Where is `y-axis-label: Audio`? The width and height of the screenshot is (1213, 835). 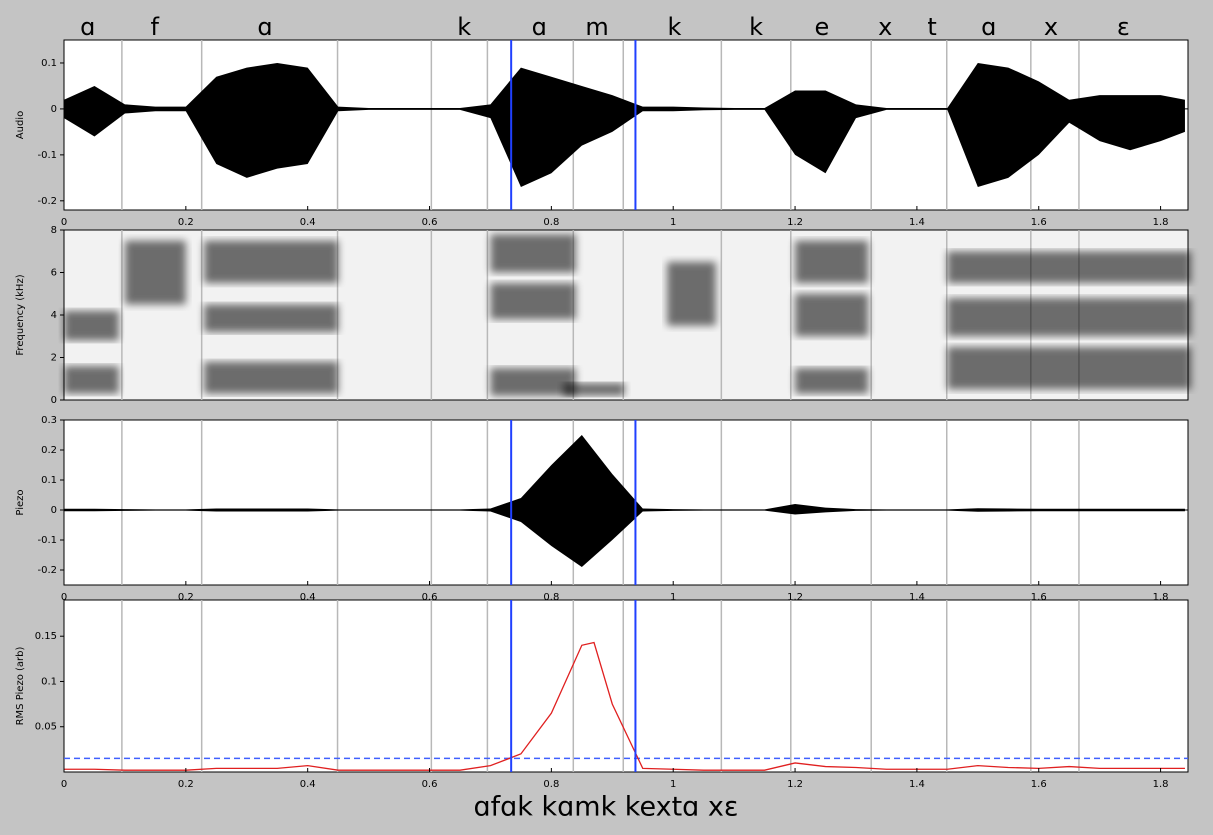
y-axis-label: Audio is located at coordinates (20, 125).